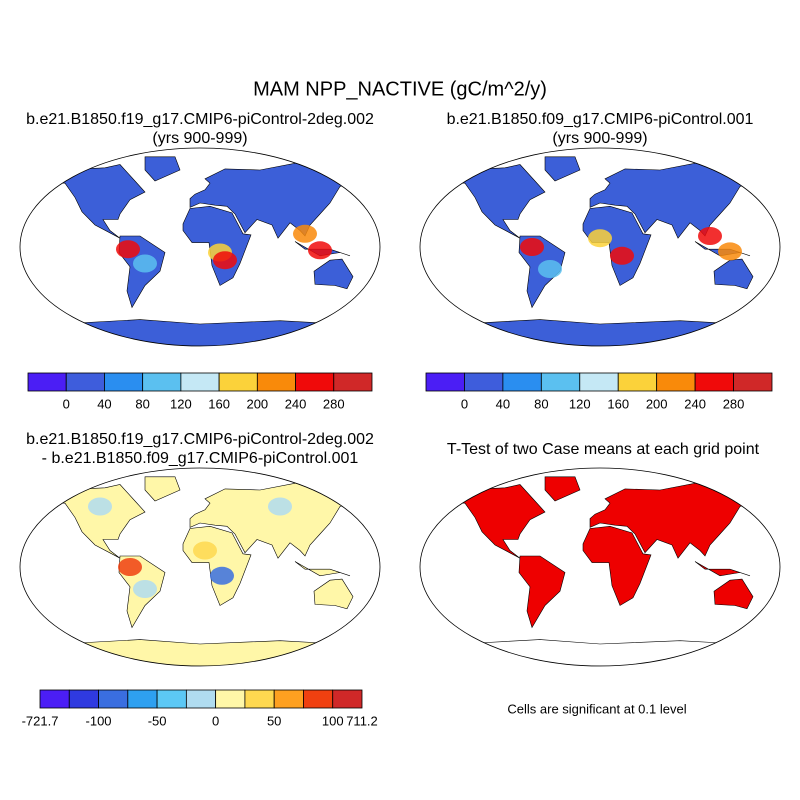 Image resolution: width=800 pixels, height=800 pixels. What do you see at coordinates (596, 708) in the screenshot?
I see `panel-note: Cells are significant at 0.1 level` at bounding box center [596, 708].